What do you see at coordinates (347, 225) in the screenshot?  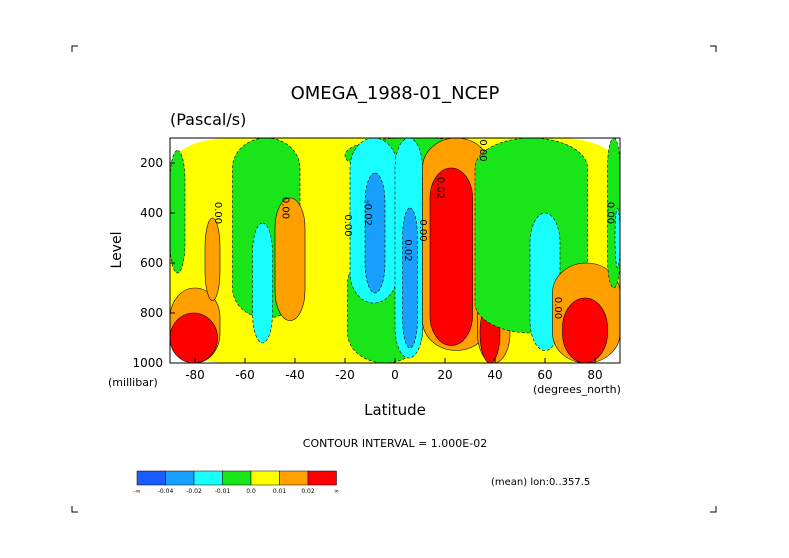 I see `contour-label-2: 0.00` at bounding box center [347, 225].